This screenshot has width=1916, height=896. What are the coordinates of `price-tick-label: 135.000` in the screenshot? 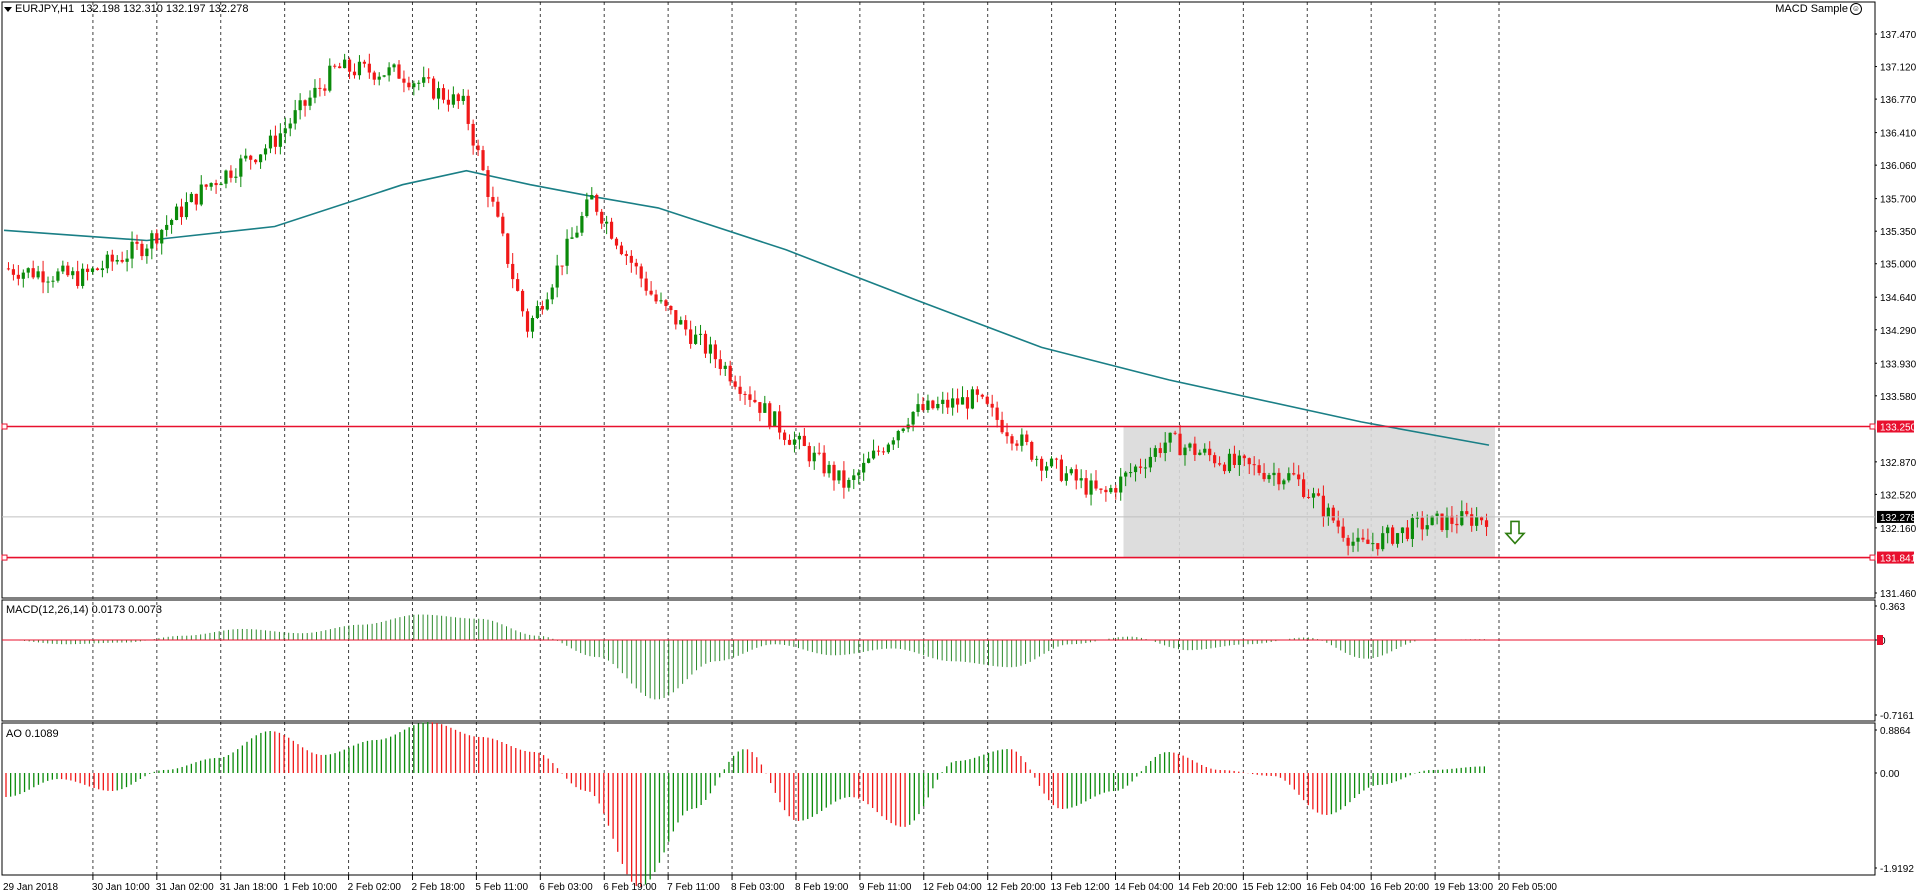 It's located at (1898, 265).